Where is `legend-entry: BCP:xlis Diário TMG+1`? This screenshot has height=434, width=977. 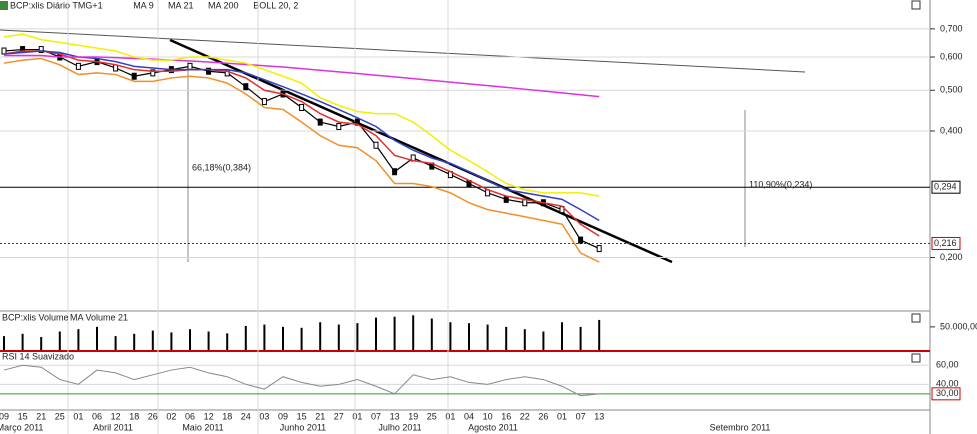 legend-entry: BCP:xlis Diário TMG+1 is located at coordinates (56, 5).